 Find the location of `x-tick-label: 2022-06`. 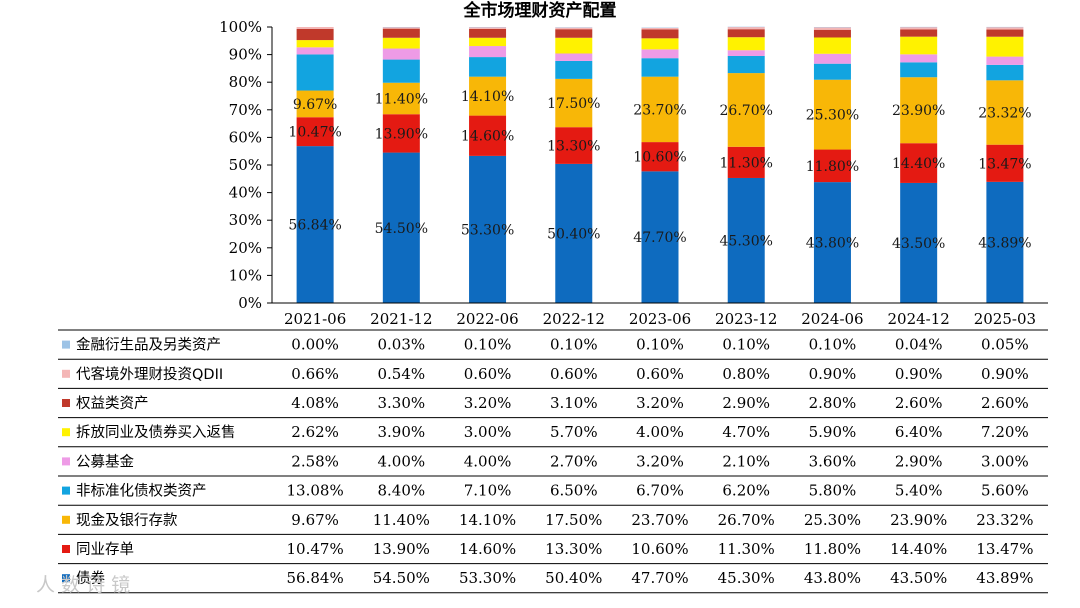

x-tick-label: 2022-06 is located at coordinates (487, 319).